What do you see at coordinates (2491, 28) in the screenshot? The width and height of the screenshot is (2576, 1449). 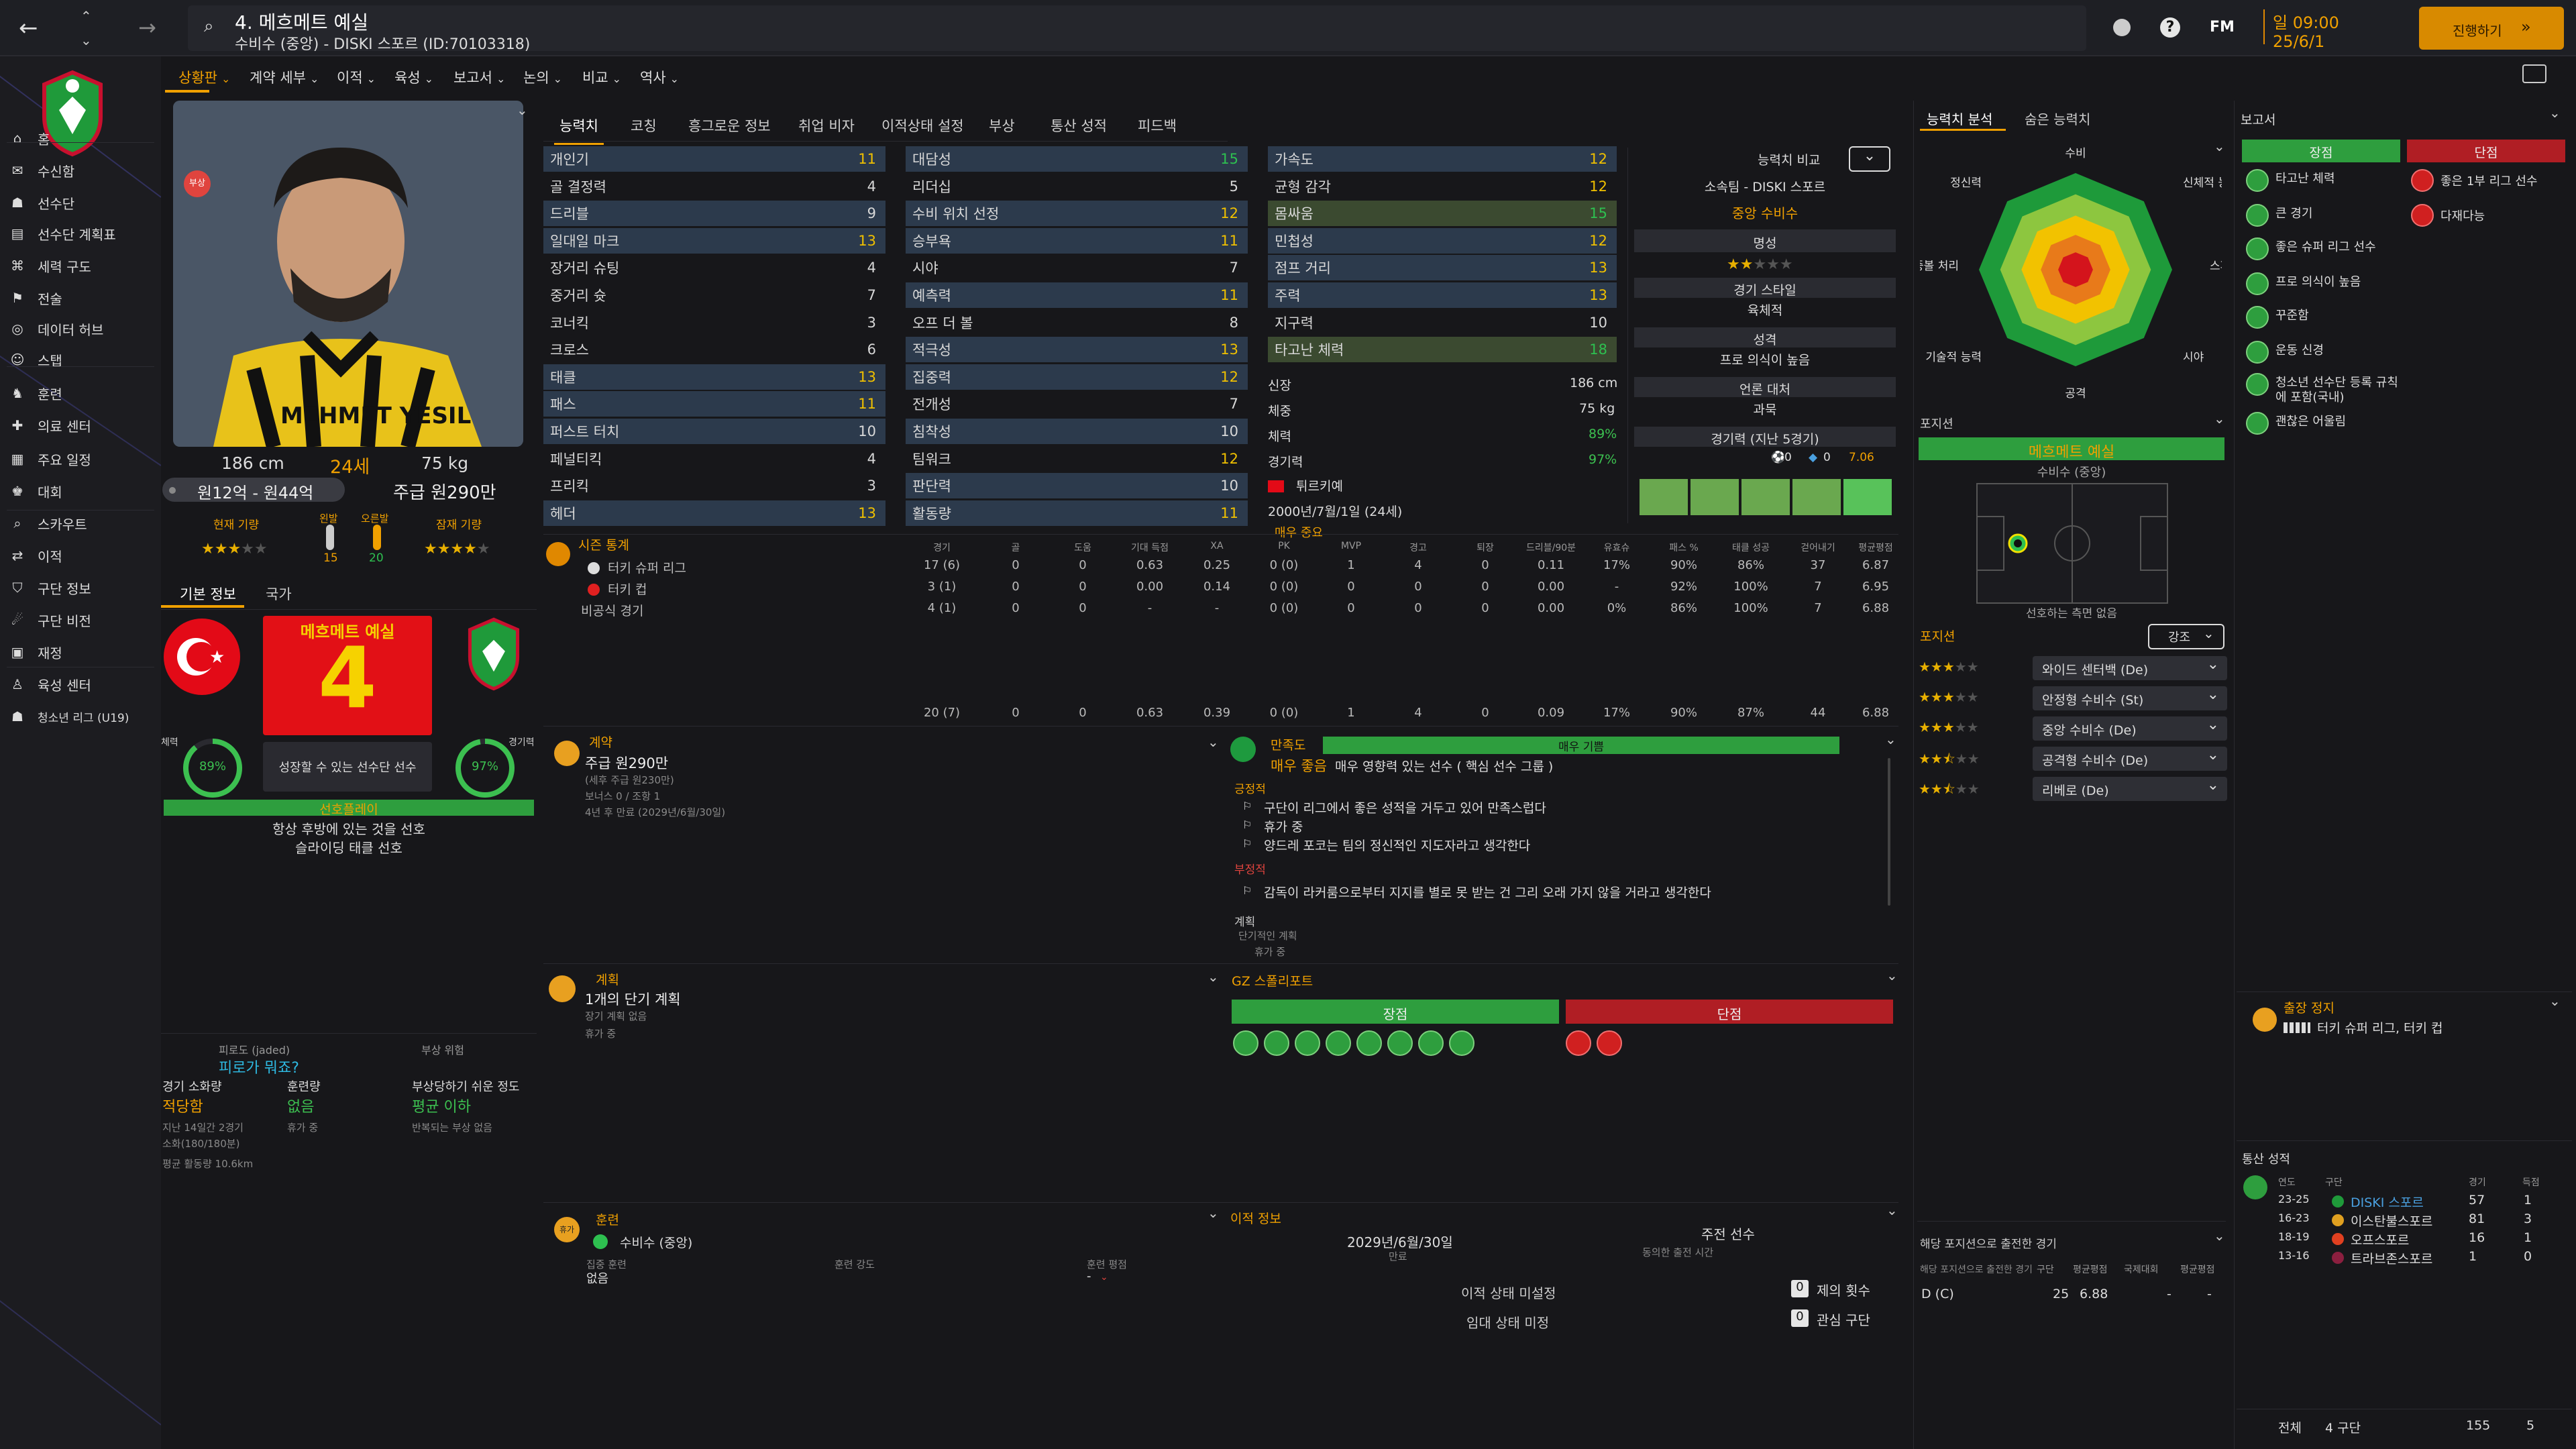 I see `continue-button: 진행하기 »` at bounding box center [2491, 28].